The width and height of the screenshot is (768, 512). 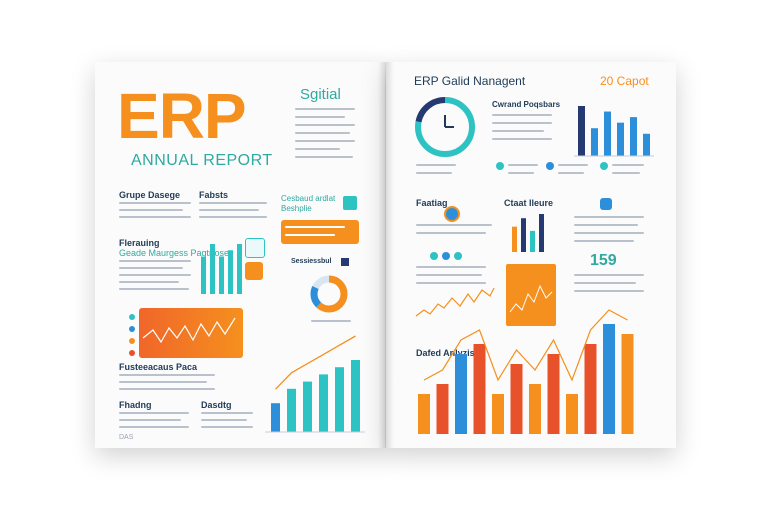 What do you see at coordinates (182, 116) in the screenshot?
I see `report-title: ERP` at bounding box center [182, 116].